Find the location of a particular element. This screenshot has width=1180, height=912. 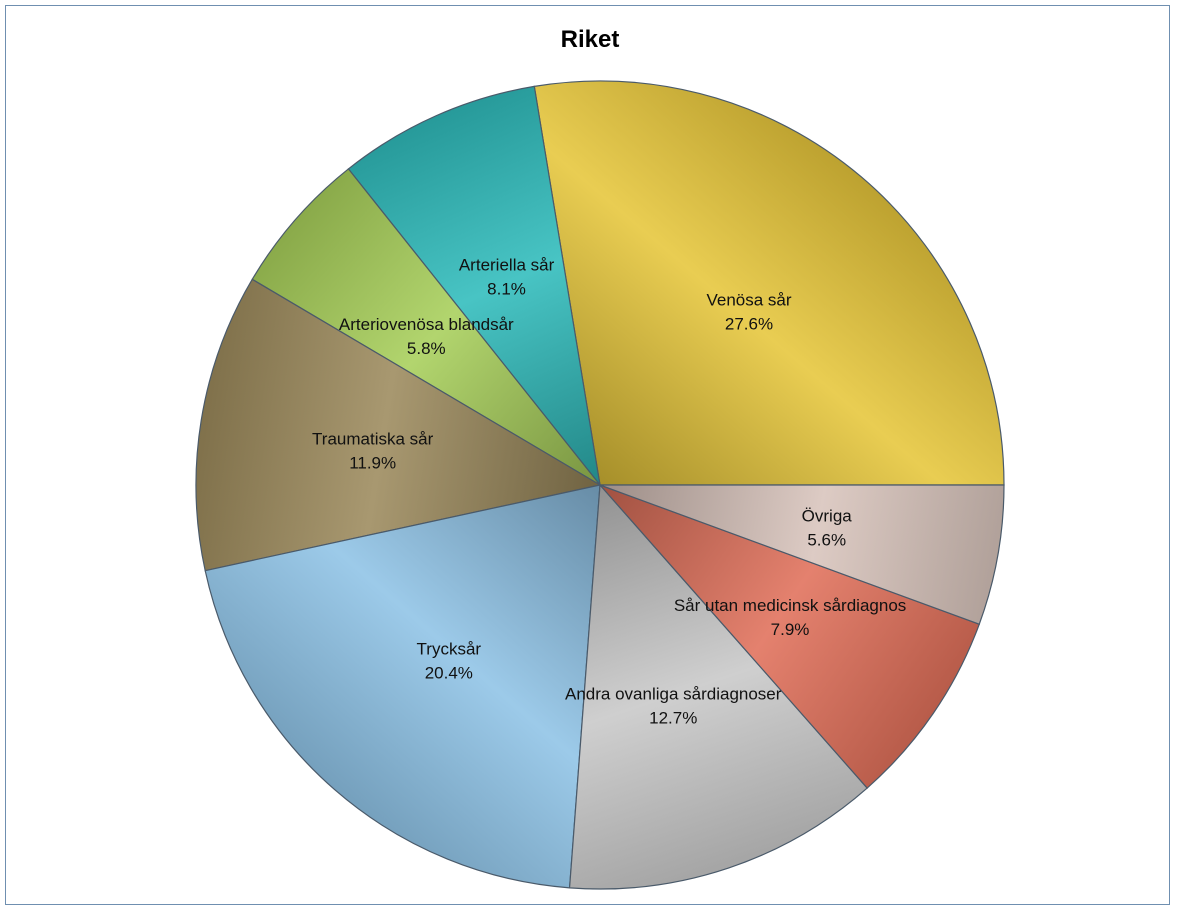

slice-label-sar-utan-medicinsk-sardiagnos: Sår utan medicinsk sårdiagnos is located at coordinates (790, 605).